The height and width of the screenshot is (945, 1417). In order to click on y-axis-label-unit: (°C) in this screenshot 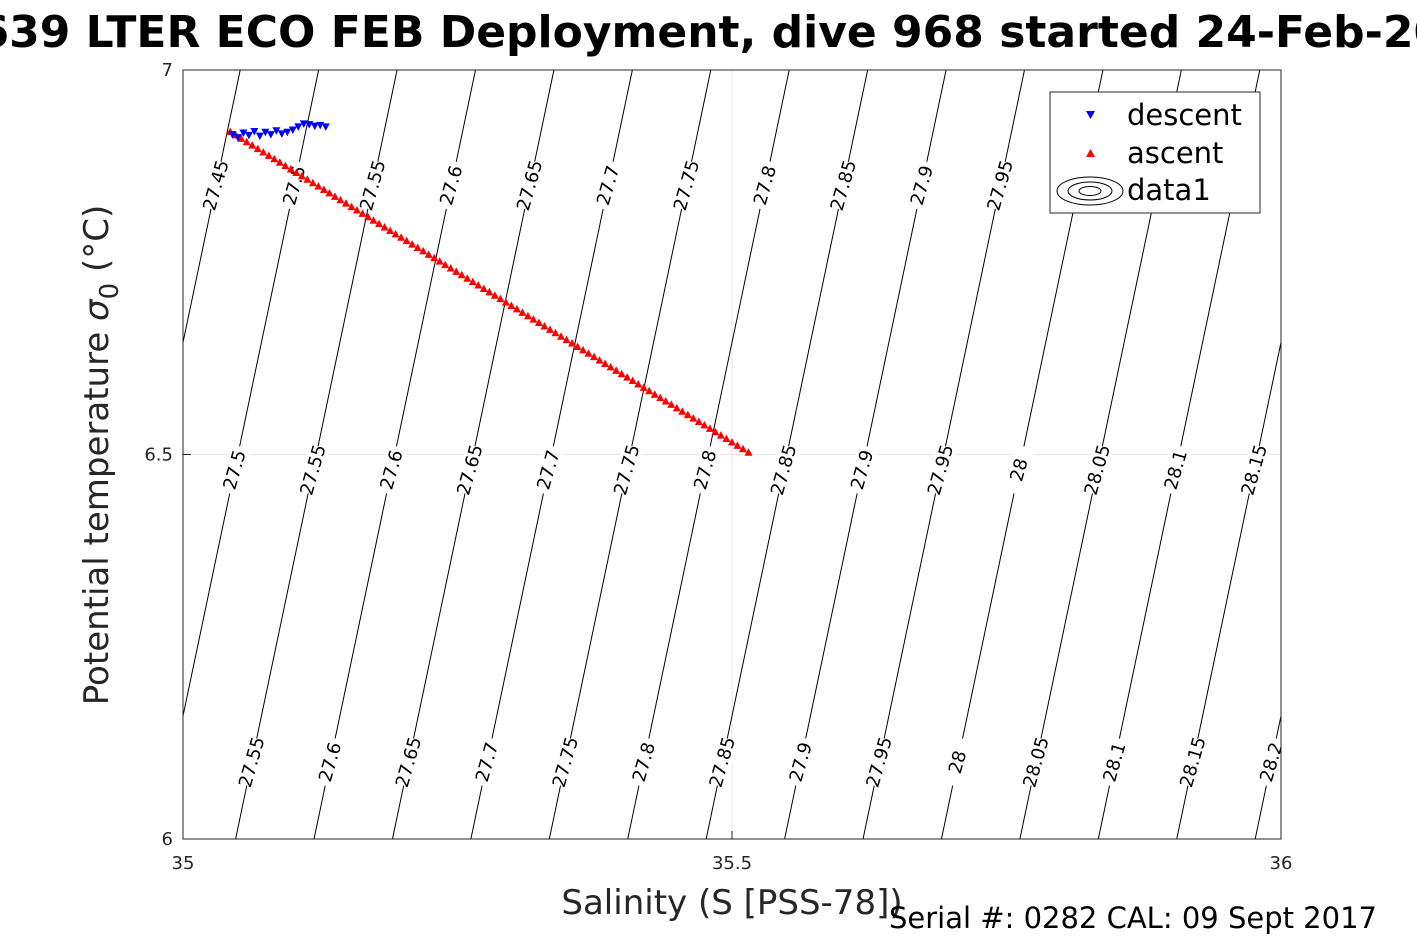, I will do `click(97, 244)`.